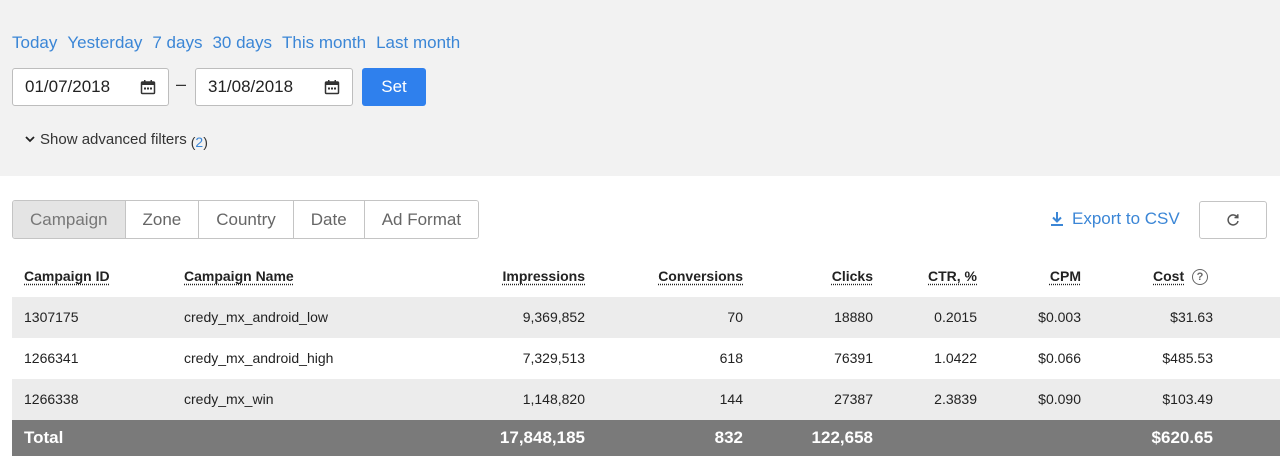 This screenshot has width=1280, height=462. What do you see at coordinates (553, 358) in the screenshot?
I see `cell-impressions: 7,329,513` at bounding box center [553, 358].